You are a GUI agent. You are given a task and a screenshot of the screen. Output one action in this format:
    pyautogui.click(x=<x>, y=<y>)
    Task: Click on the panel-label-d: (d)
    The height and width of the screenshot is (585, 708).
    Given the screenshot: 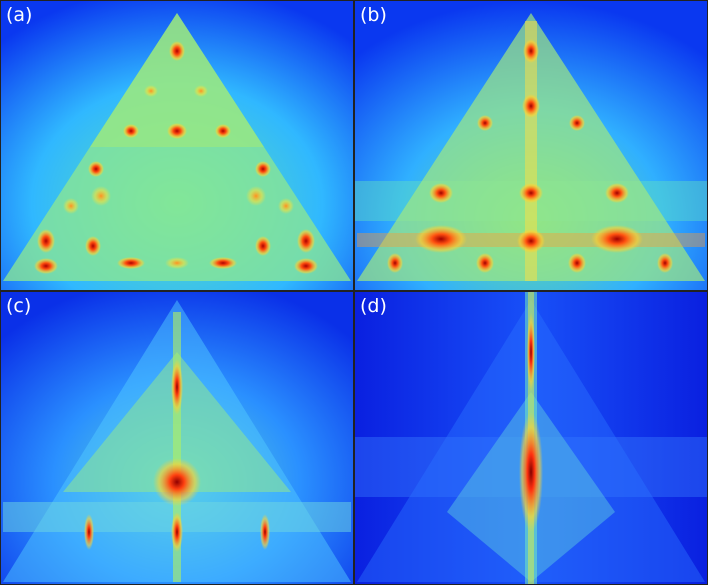 What is the action you would take?
    pyautogui.click(x=373, y=306)
    